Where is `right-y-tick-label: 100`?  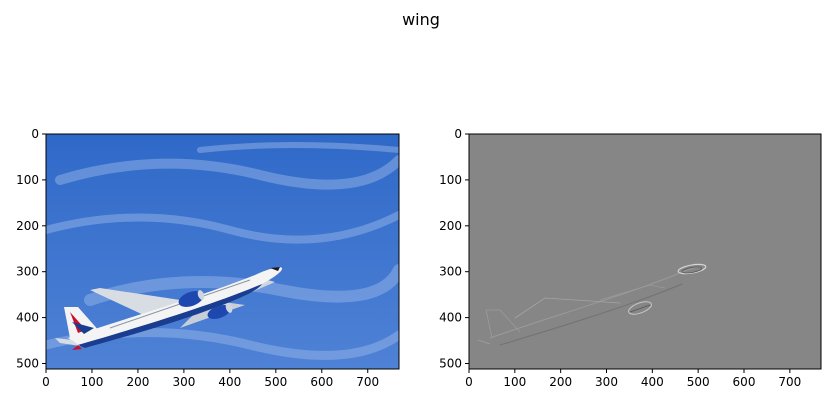 right-y-tick-label: 100 is located at coordinates (450, 180).